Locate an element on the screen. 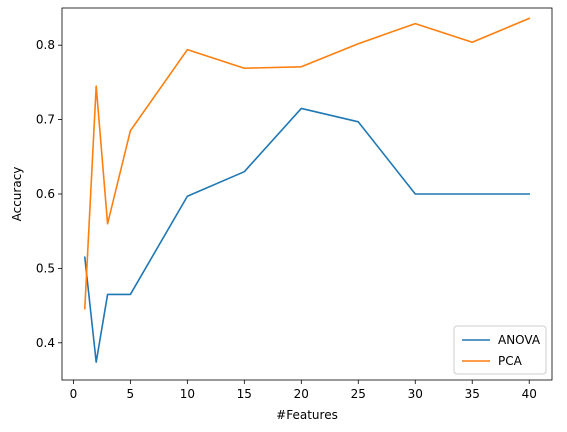 This screenshot has width=567, height=432. y-axis-ticks: 0.4 0.5 0.6 0.7 0.8 is located at coordinates (49, 194).